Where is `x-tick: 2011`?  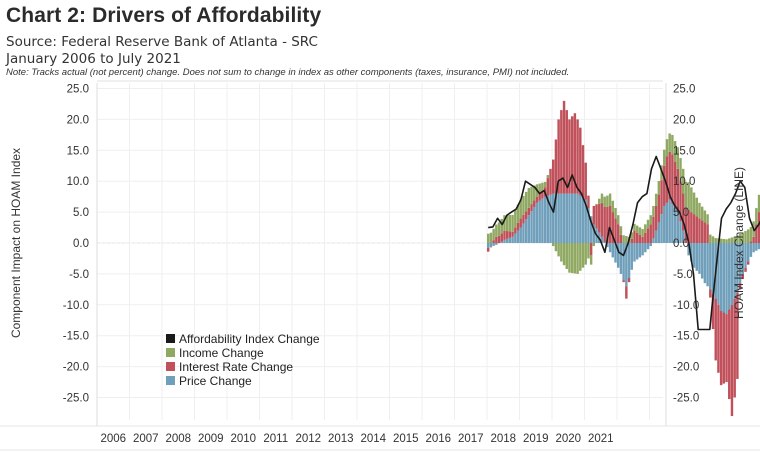
x-tick: 2011 is located at coordinates (275, 439).